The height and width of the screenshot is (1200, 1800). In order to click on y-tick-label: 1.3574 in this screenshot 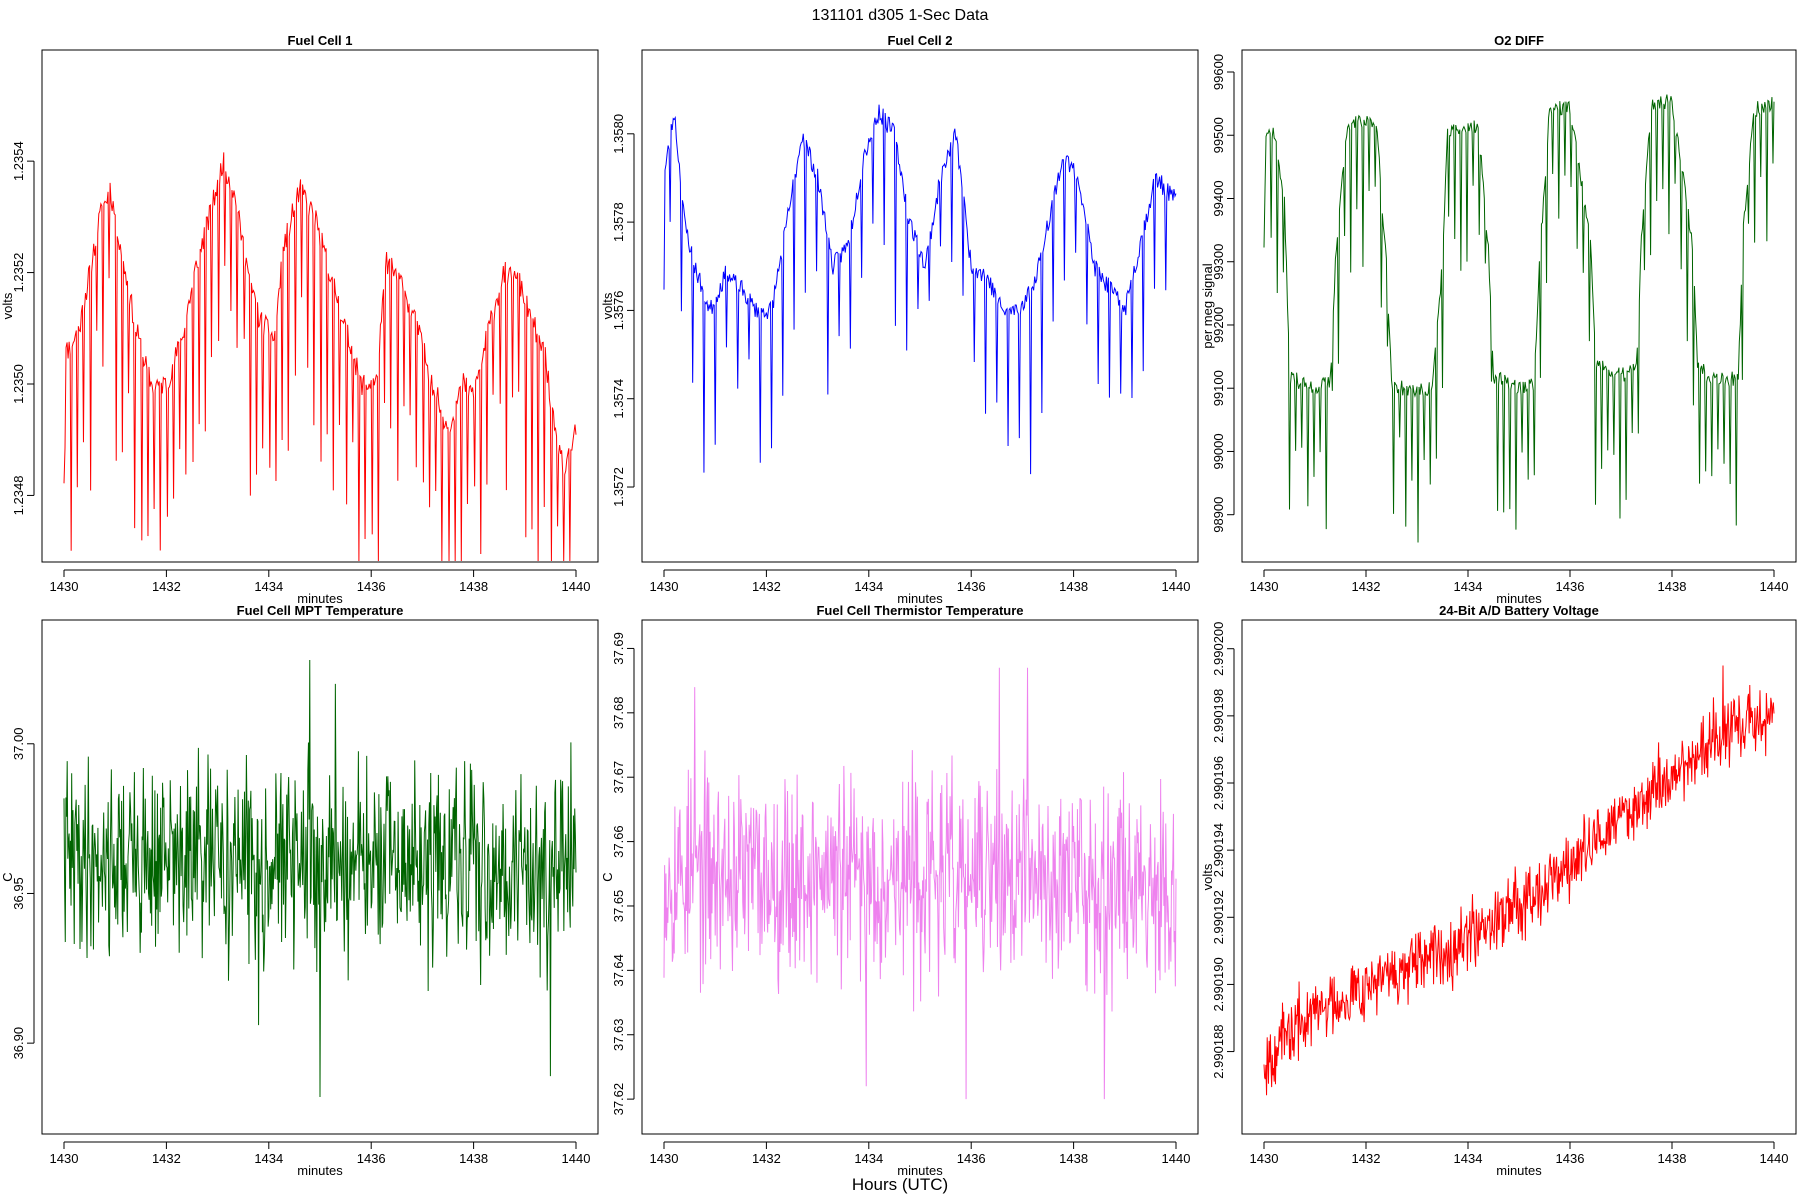, I will do `click(618, 399)`.